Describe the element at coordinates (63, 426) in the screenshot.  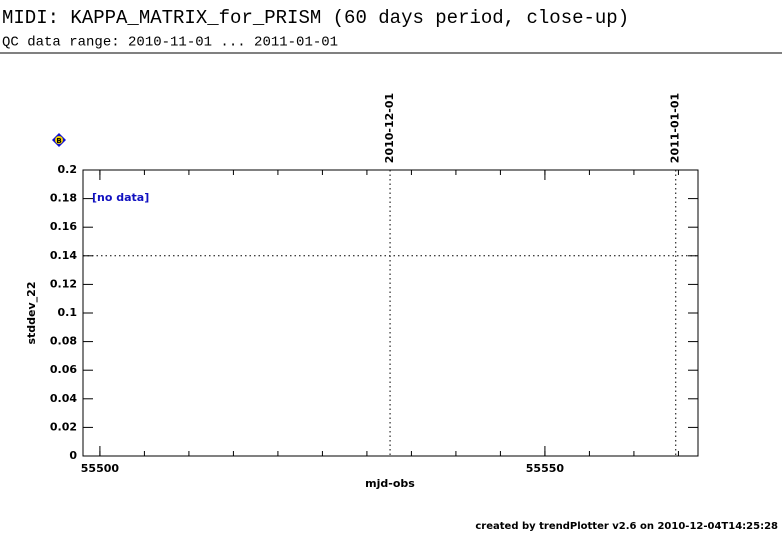
I see `y-tick-label: 0.02` at that location.